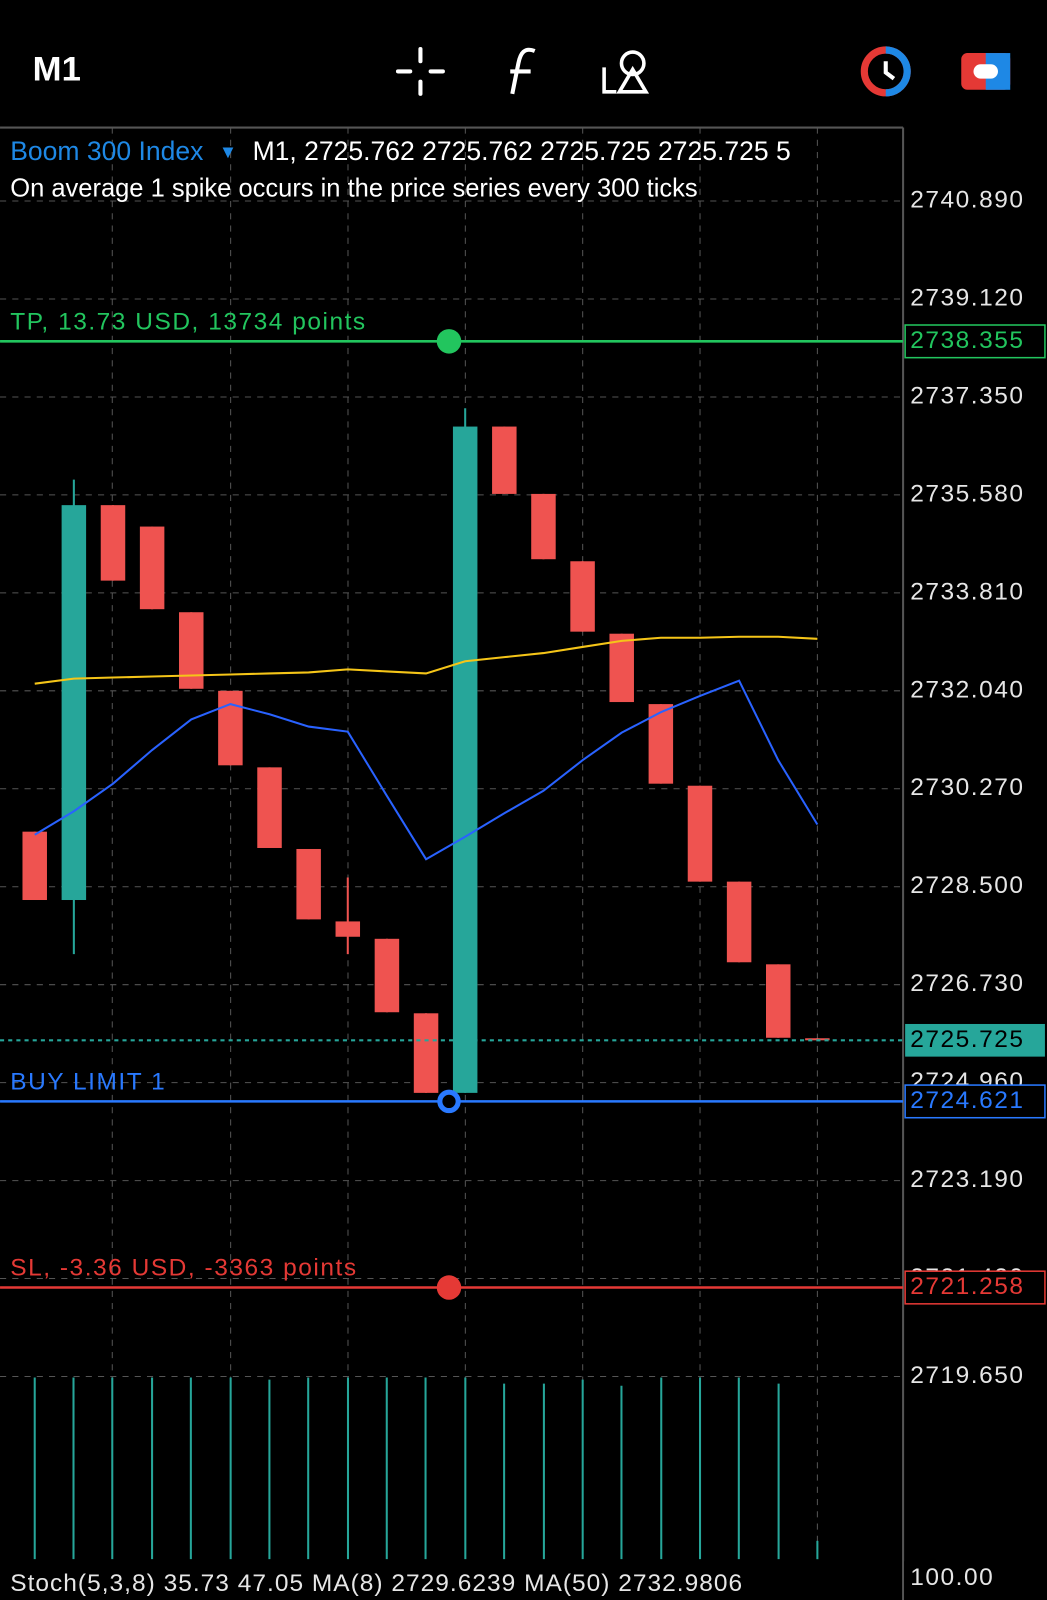 Image resolution: width=1047 pixels, height=1600 pixels. I want to click on history-icon, so click(885, 71).